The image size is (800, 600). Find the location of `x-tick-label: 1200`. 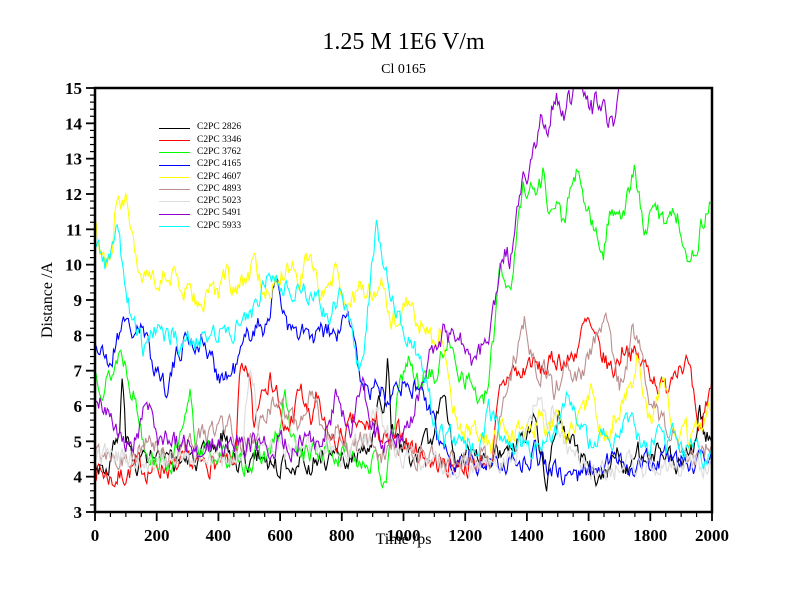

x-tick-label: 1200 is located at coordinates (465, 535).